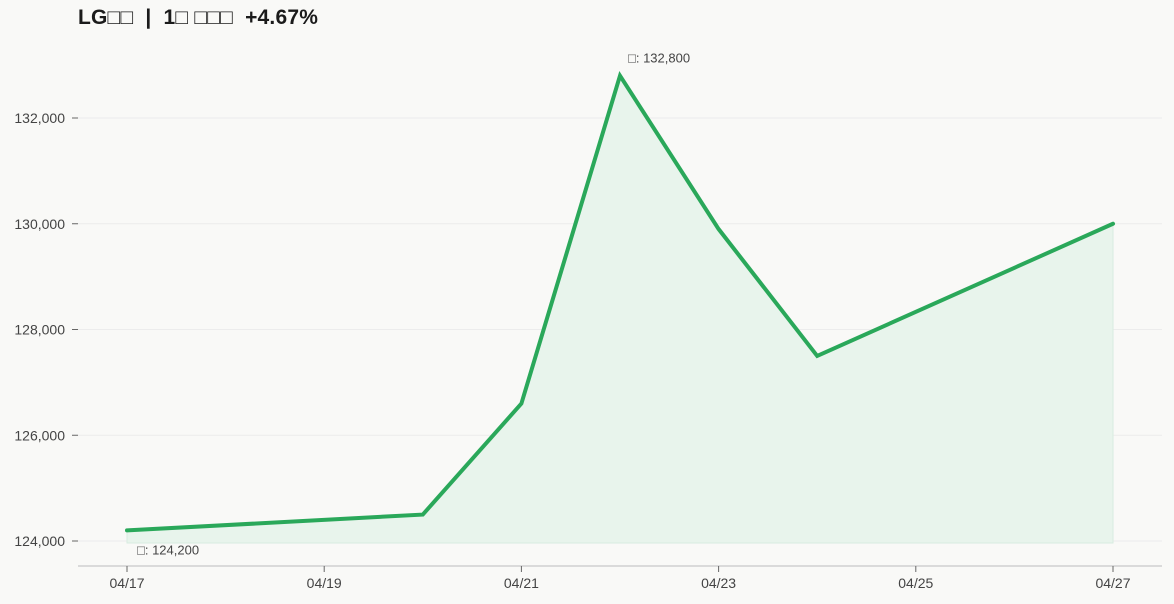  Describe the element at coordinates (324, 583) in the screenshot. I see `x-tick-label: 04/19` at that location.